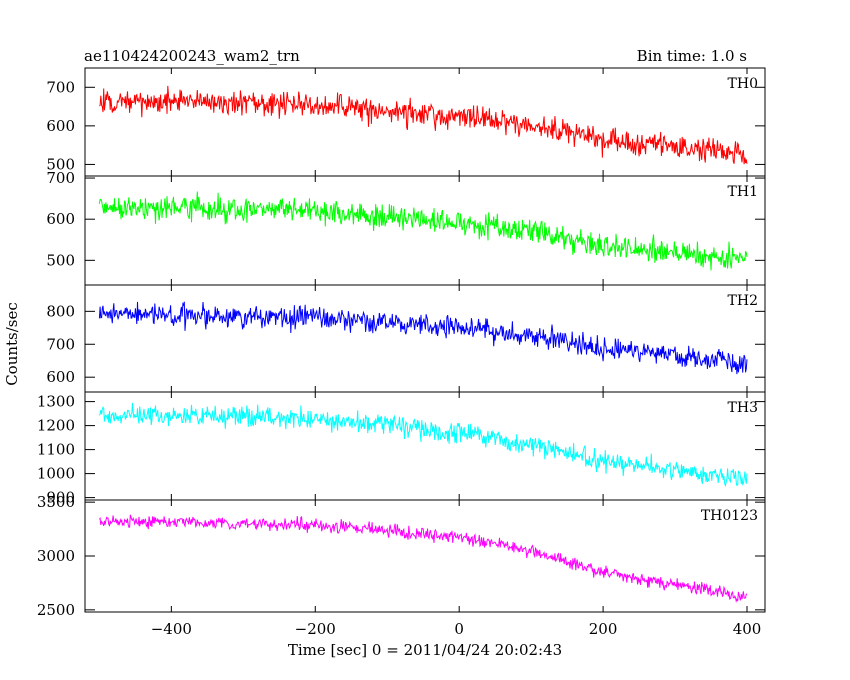 The width and height of the screenshot is (850, 680). I want to click on y-tick-label: 1000, so click(56, 474).